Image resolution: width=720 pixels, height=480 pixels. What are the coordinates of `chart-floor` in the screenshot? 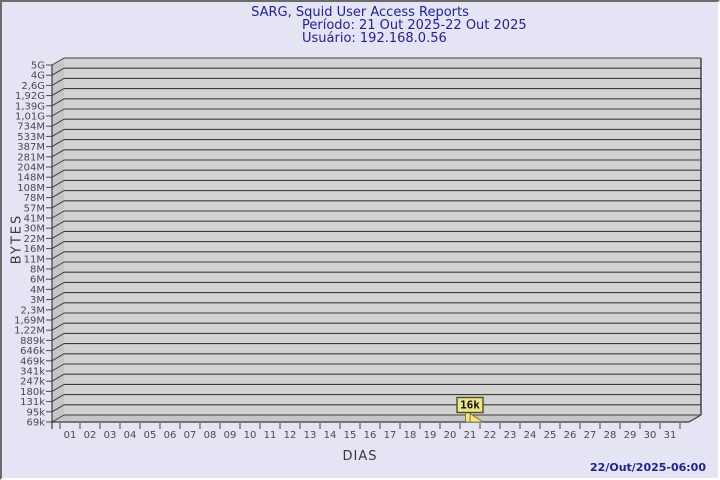 It's located at (376, 418).